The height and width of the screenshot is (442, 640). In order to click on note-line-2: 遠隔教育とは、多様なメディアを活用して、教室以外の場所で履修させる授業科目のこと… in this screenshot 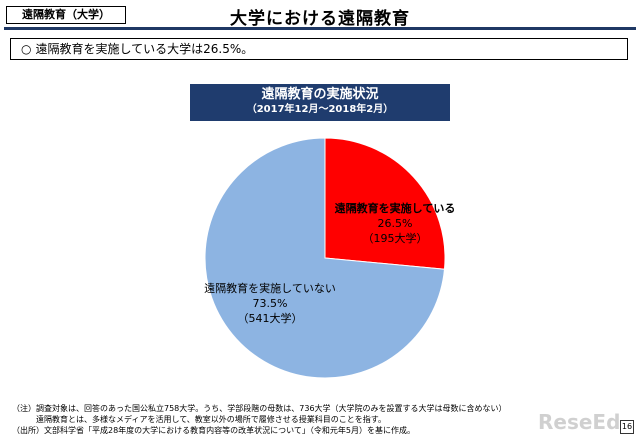, I will do `click(211, 419)`.